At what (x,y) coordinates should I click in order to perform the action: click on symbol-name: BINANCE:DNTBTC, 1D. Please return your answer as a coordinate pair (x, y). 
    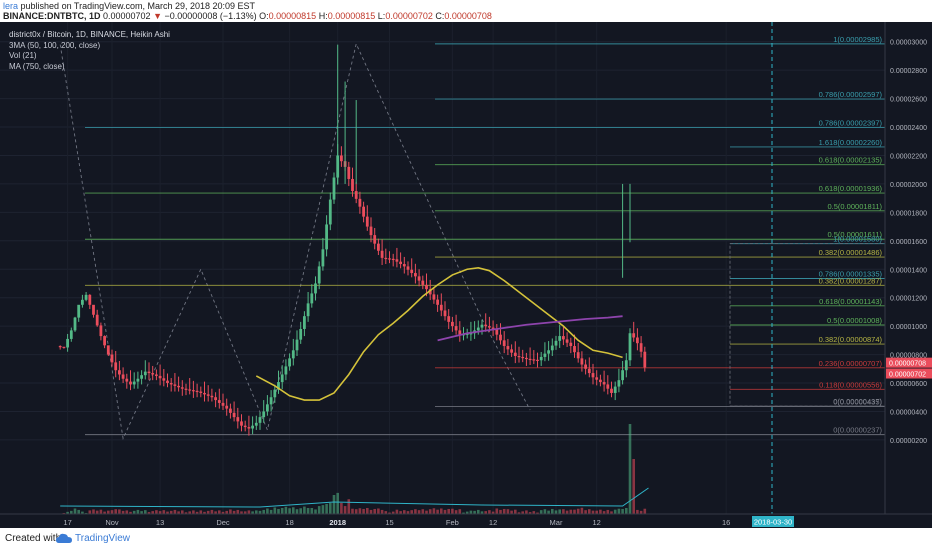
    Looking at the image, I should click on (52, 16).